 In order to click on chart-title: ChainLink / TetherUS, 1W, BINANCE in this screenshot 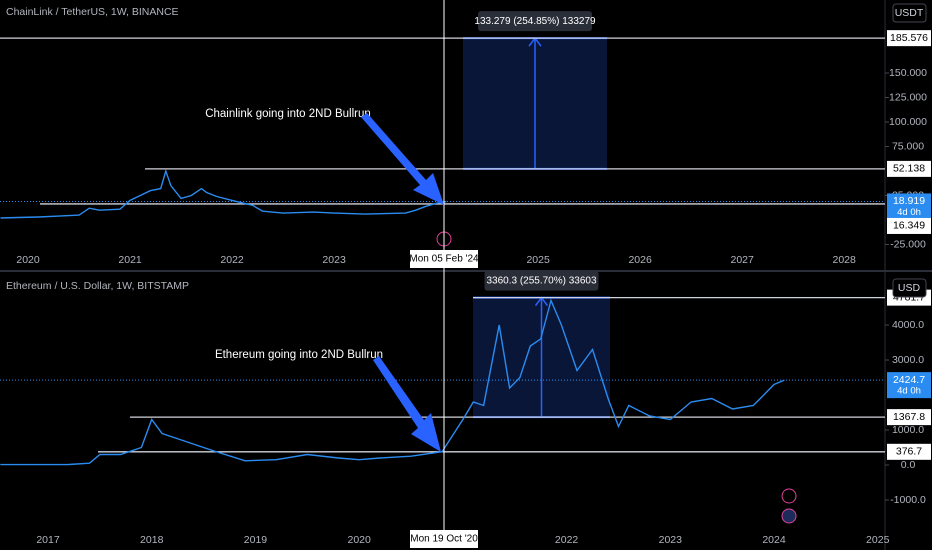, I will do `click(92, 12)`.